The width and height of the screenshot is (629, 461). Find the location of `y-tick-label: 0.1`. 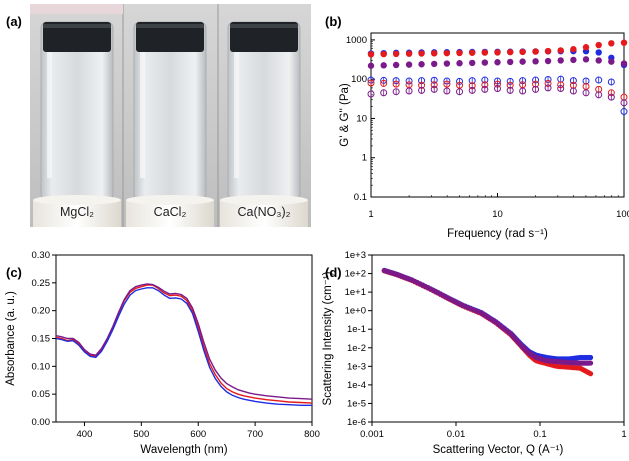

y-tick-label: 0.1 is located at coordinates (360, 197).